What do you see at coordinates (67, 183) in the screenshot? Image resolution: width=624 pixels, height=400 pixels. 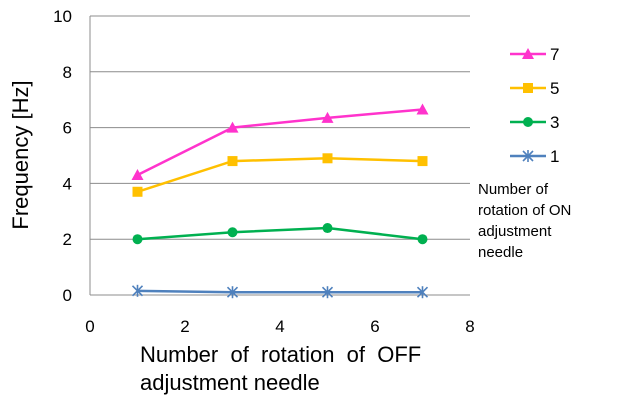 I see `y-tick-label: 4` at bounding box center [67, 183].